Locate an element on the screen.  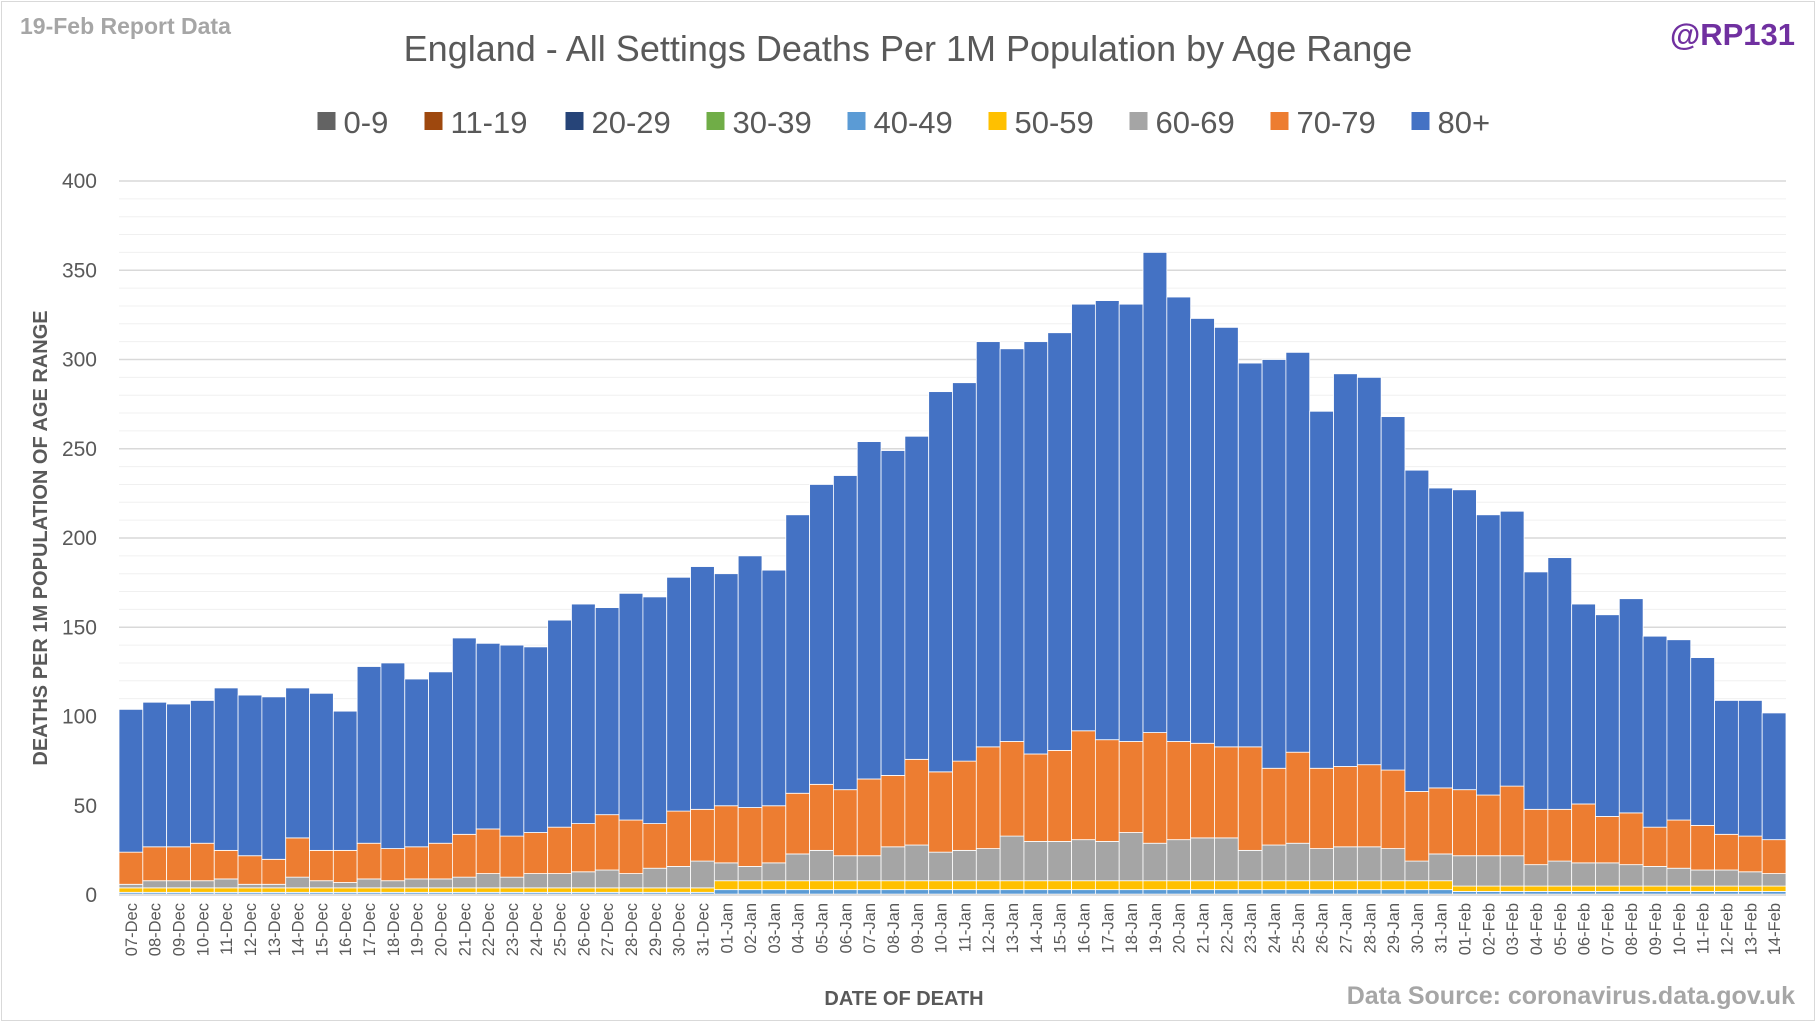
legend-item: 70-79 is located at coordinates (1323, 122).